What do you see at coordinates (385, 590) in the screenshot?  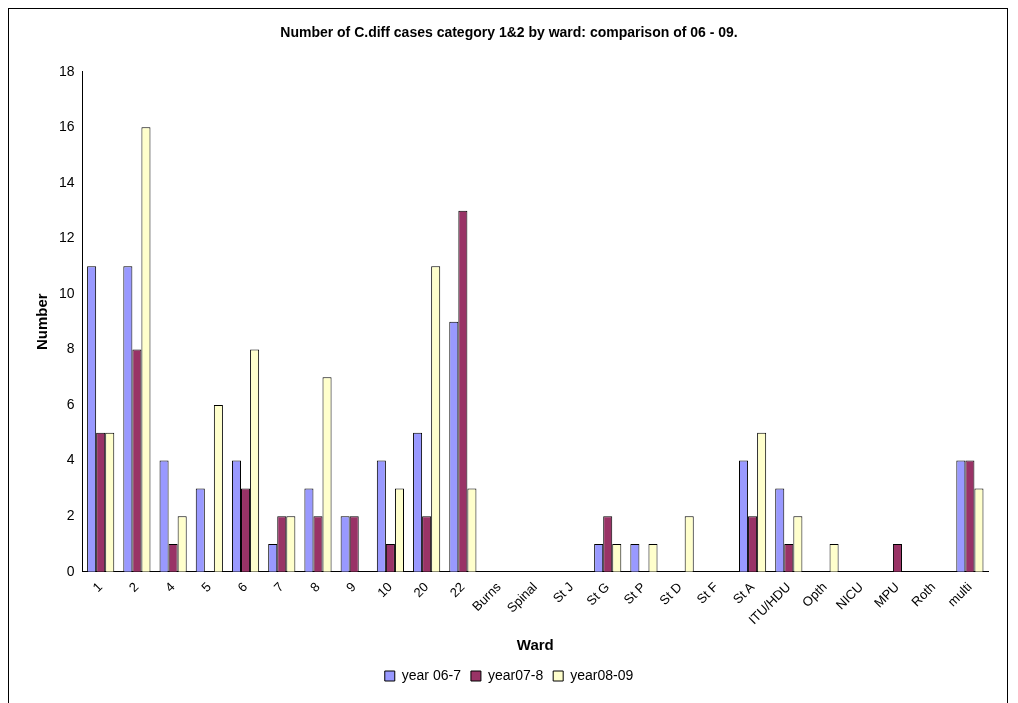 I see `x-tick-label: 10` at bounding box center [385, 590].